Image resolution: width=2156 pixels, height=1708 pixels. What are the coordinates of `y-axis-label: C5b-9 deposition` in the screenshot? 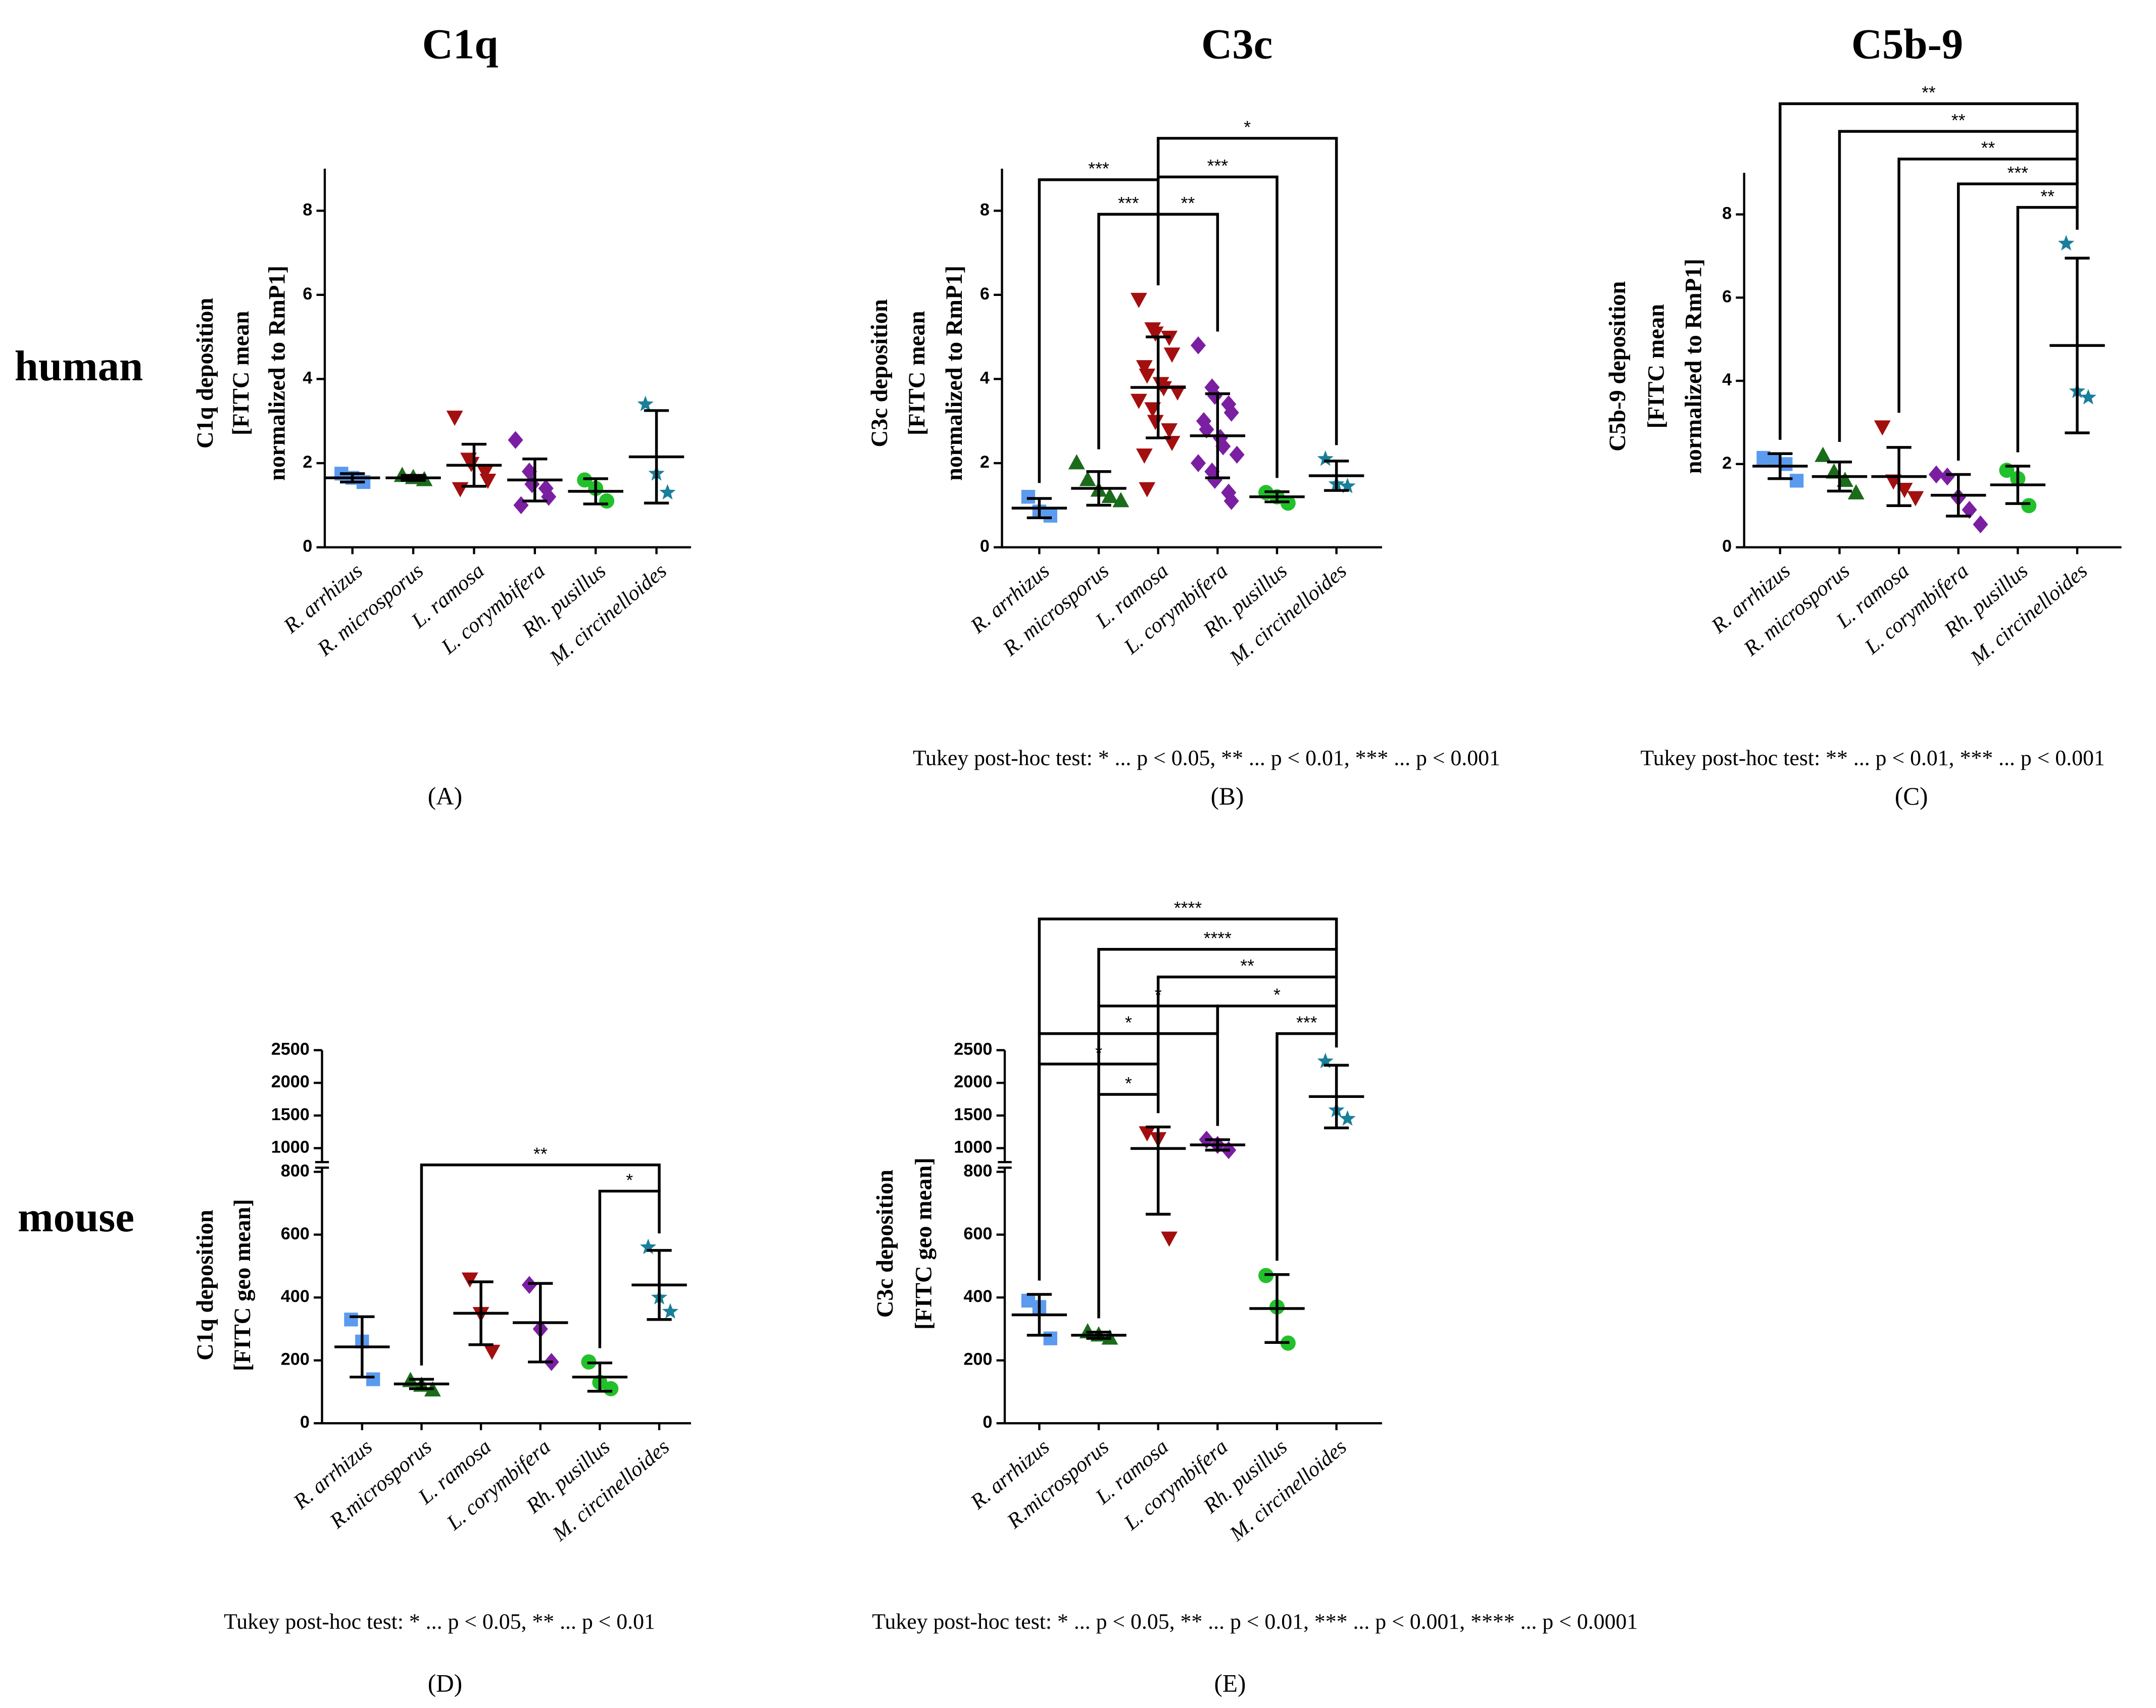 It's located at (1618, 366).